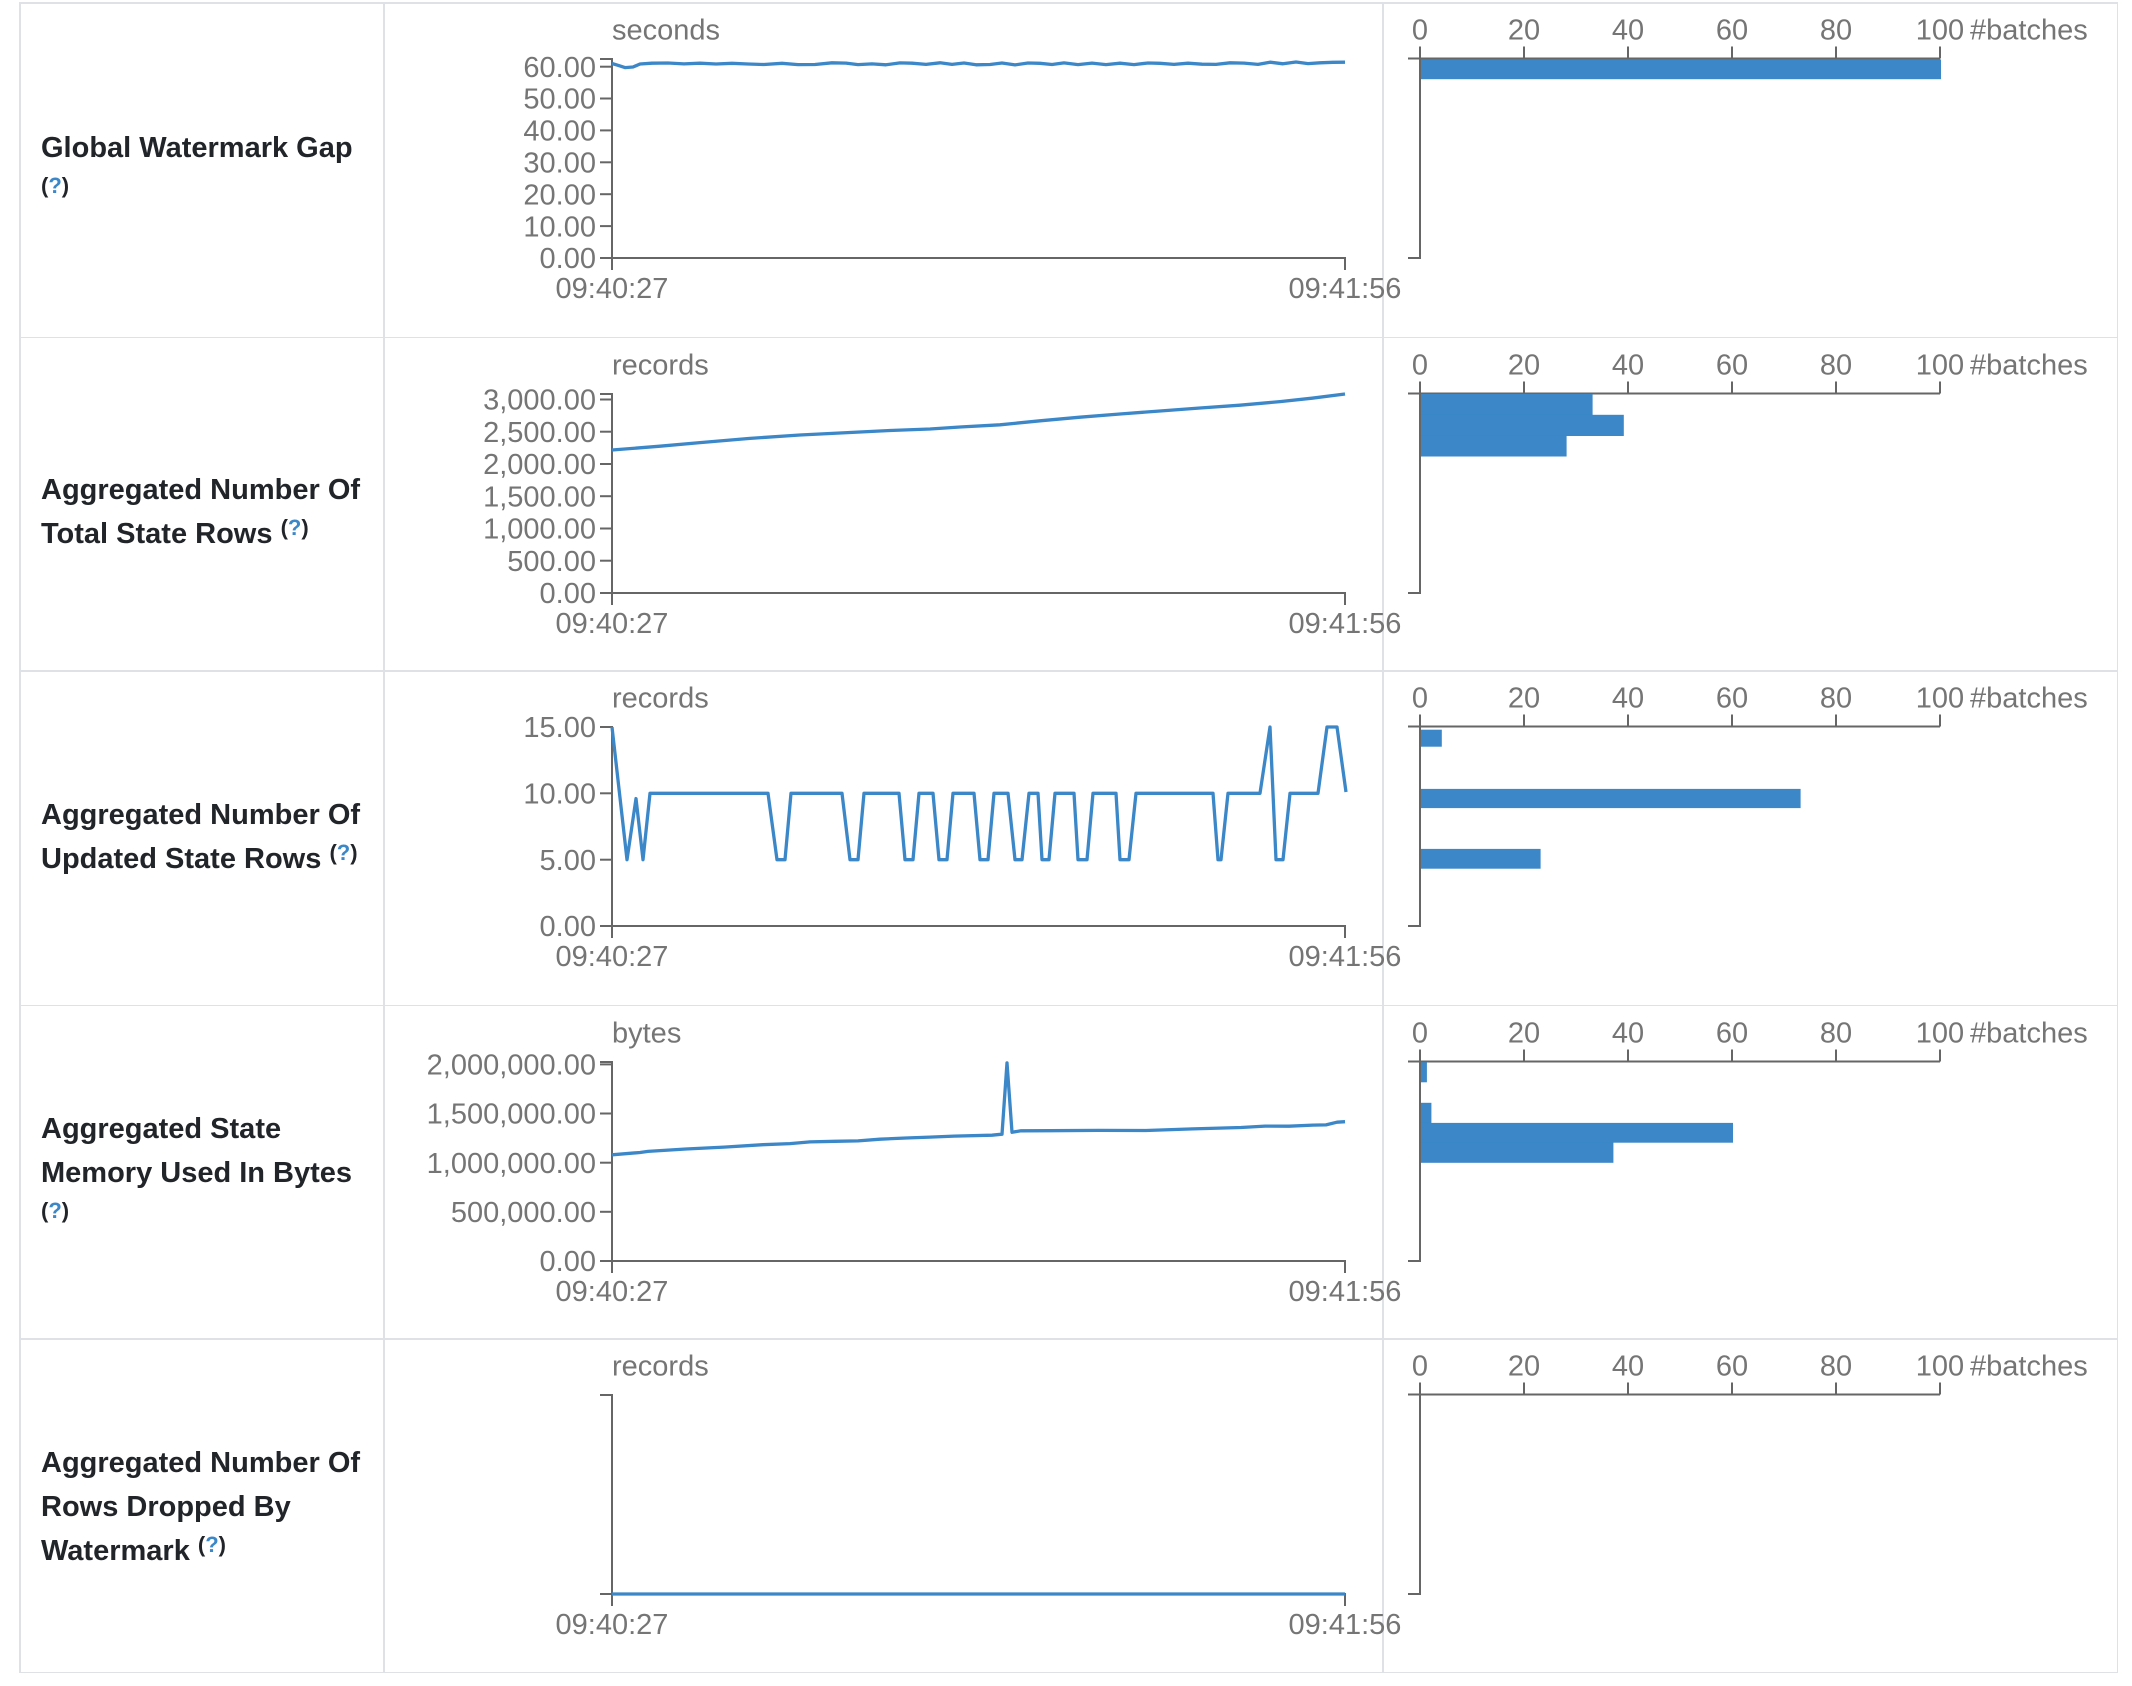 Image resolution: width=2132 pixels, height=1686 pixels. I want to click on svg-text: 60.00, so click(559, 68).